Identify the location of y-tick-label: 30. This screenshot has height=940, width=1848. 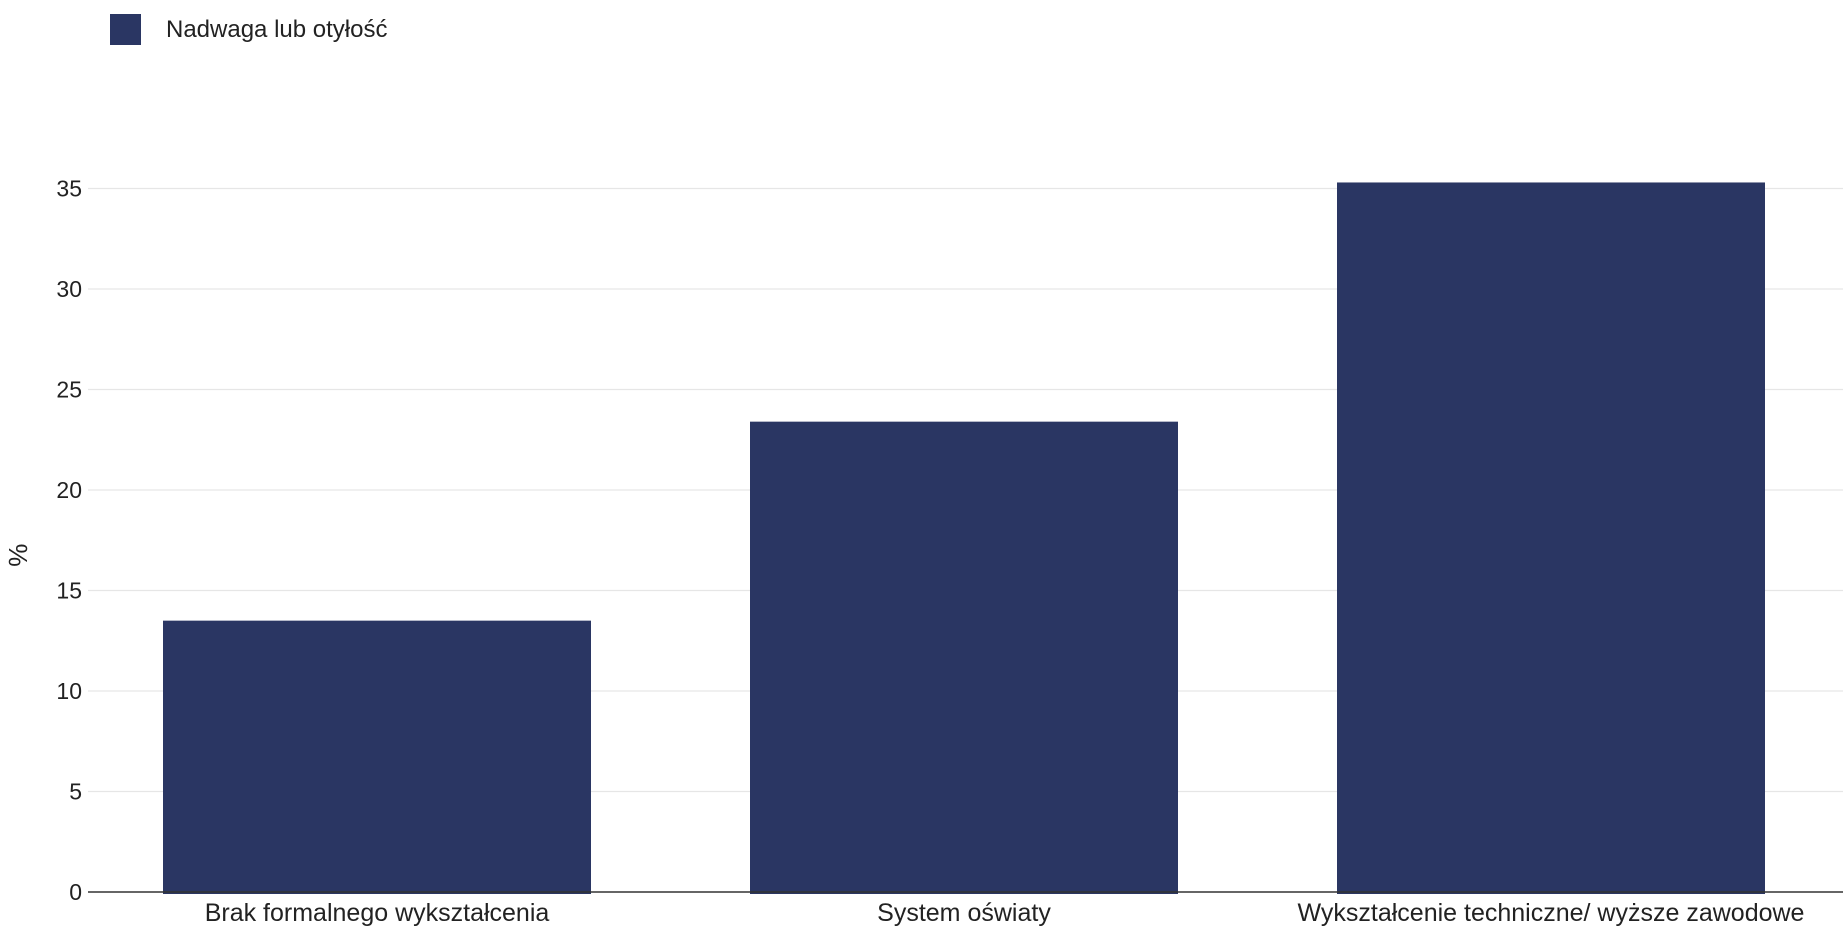
(69, 289).